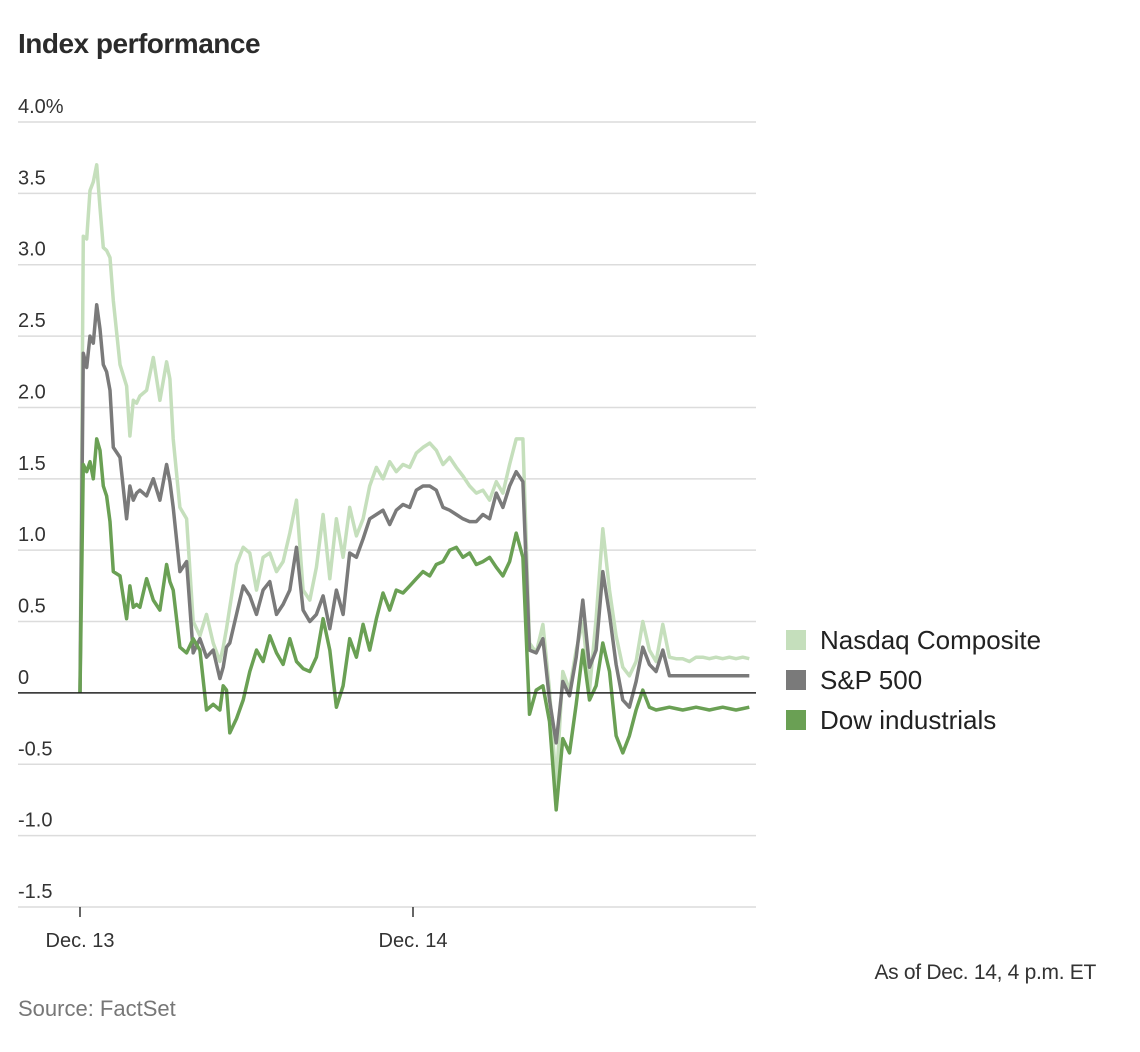  I want to click on y-tick-label: 3.0, so click(32, 250).